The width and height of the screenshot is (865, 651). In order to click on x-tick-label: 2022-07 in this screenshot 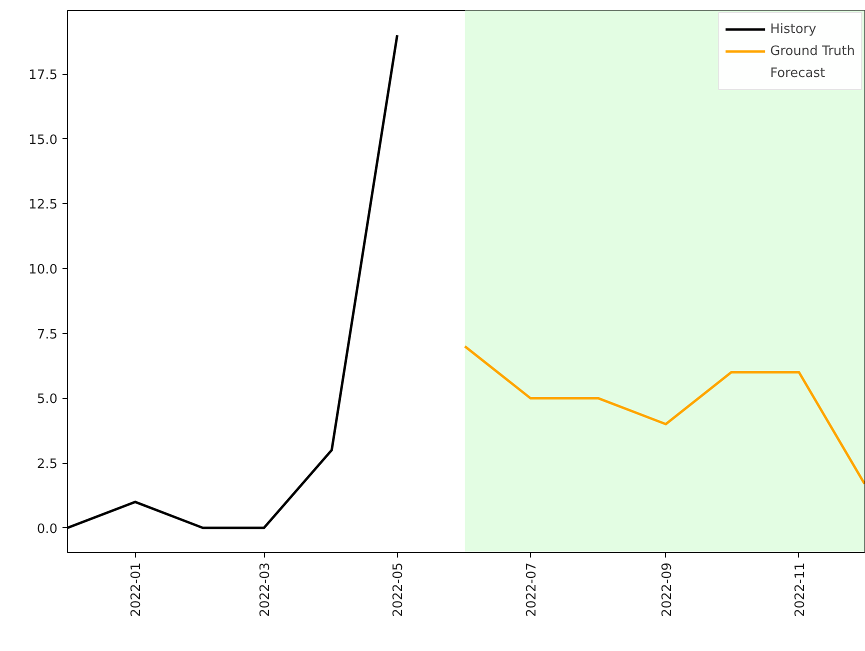, I will do `click(532, 589)`.